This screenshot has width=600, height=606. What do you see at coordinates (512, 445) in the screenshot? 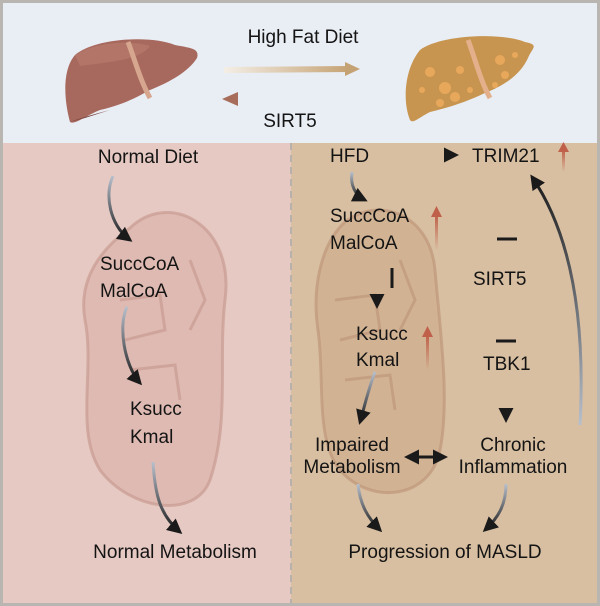
I see `chronic-label: Chronic` at bounding box center [512, 445].